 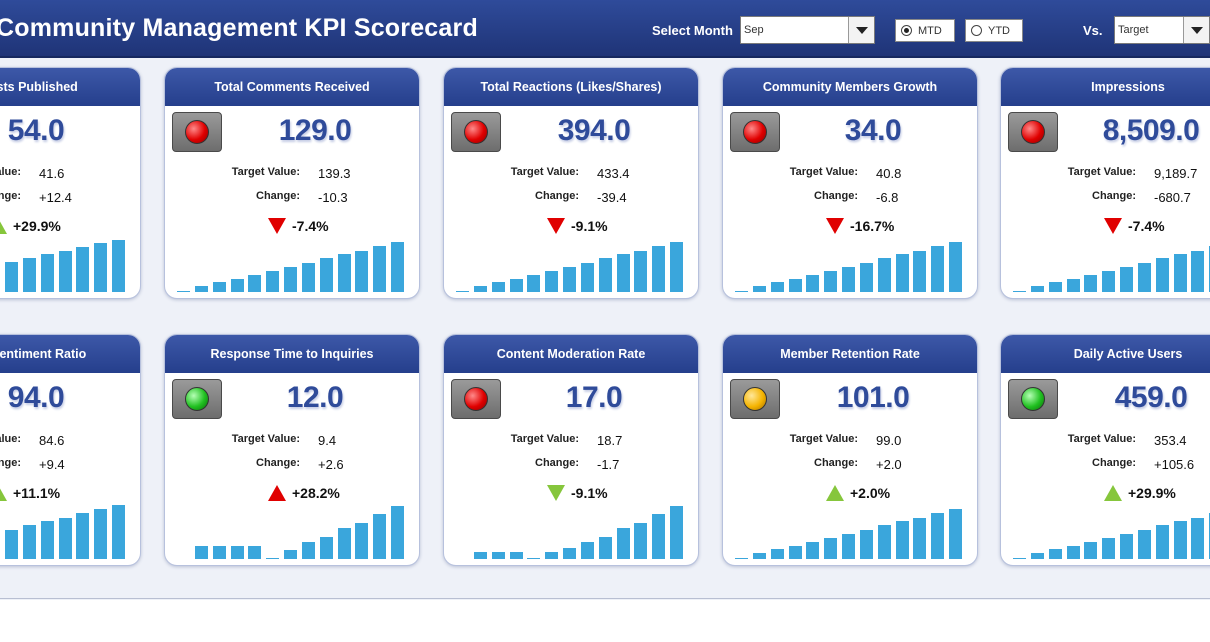 I want to click on kpi-card-header: Total Reactions (Likes/Shares), so click(x=571, y=87).